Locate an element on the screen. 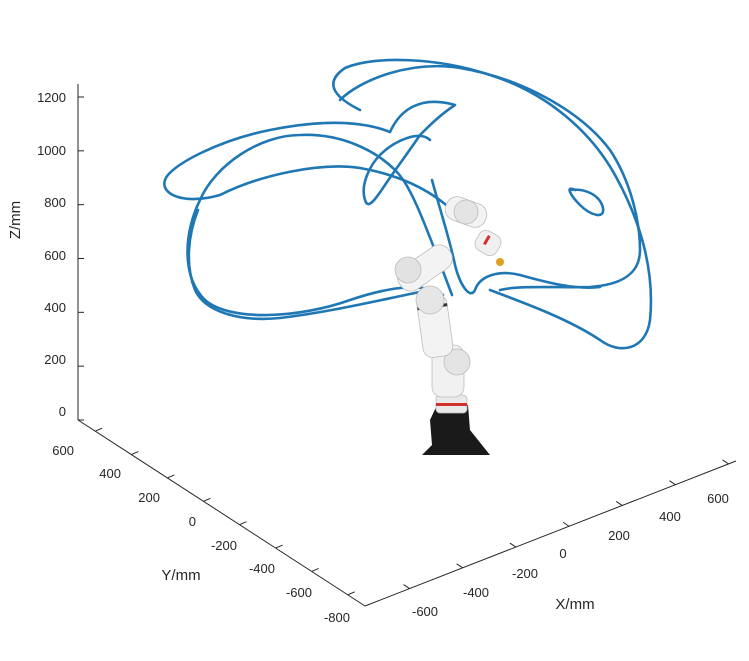 The height and width of the screenshot is (661, 749). y-tick-label: 600 is located at coordinates (63, 450).